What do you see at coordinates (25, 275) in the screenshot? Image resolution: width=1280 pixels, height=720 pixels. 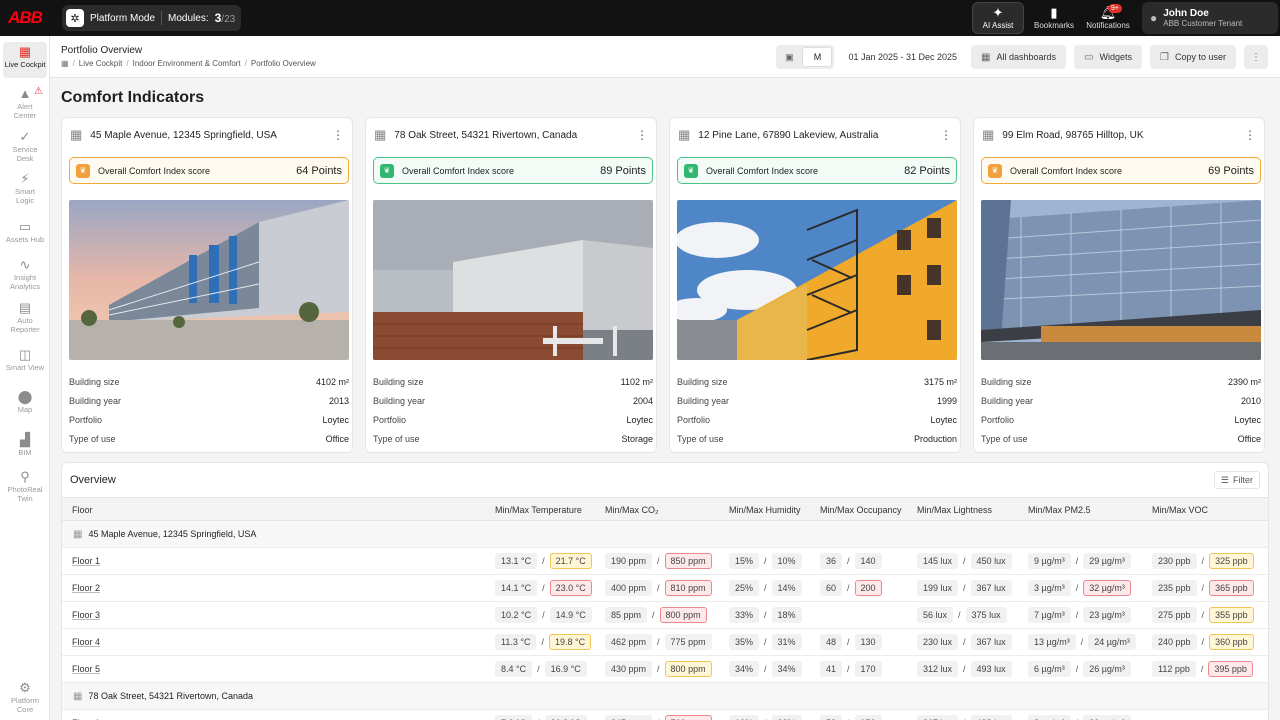 I see `sidebar-item-insight-analytics: ∿ Insight Analytics` at bounding box center [25, 275].